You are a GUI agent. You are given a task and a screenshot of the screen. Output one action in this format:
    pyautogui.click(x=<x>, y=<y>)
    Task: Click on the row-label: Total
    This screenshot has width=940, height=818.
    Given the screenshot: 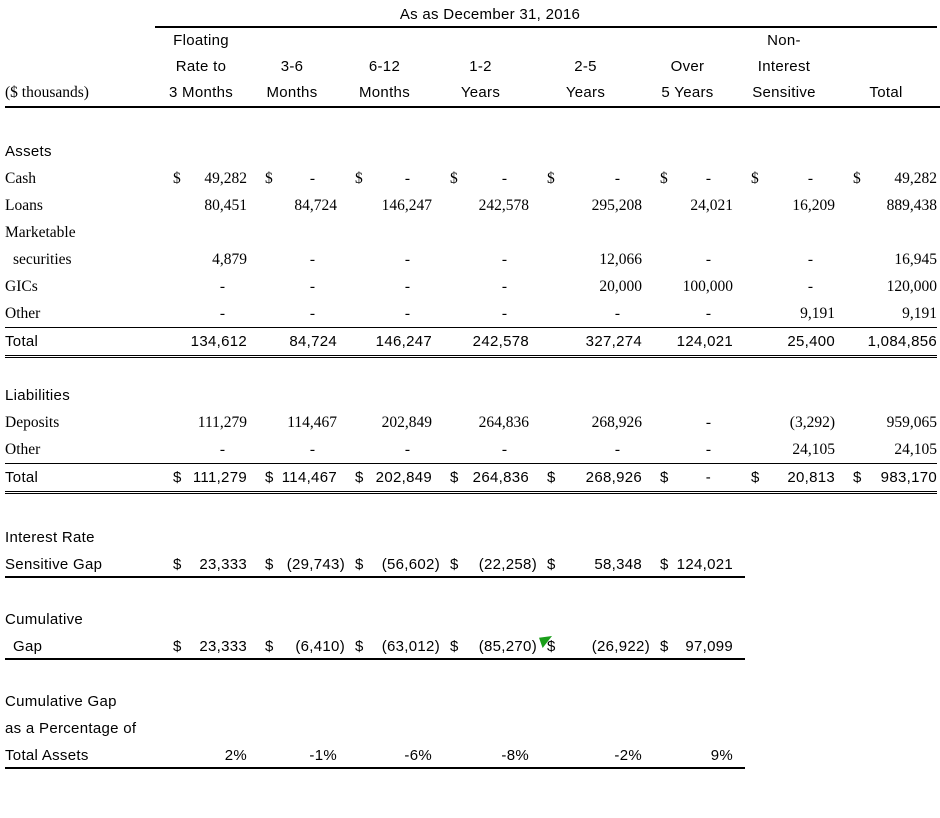 What is the action you would take?
    pyautogui.click(x=22, y=477)
    